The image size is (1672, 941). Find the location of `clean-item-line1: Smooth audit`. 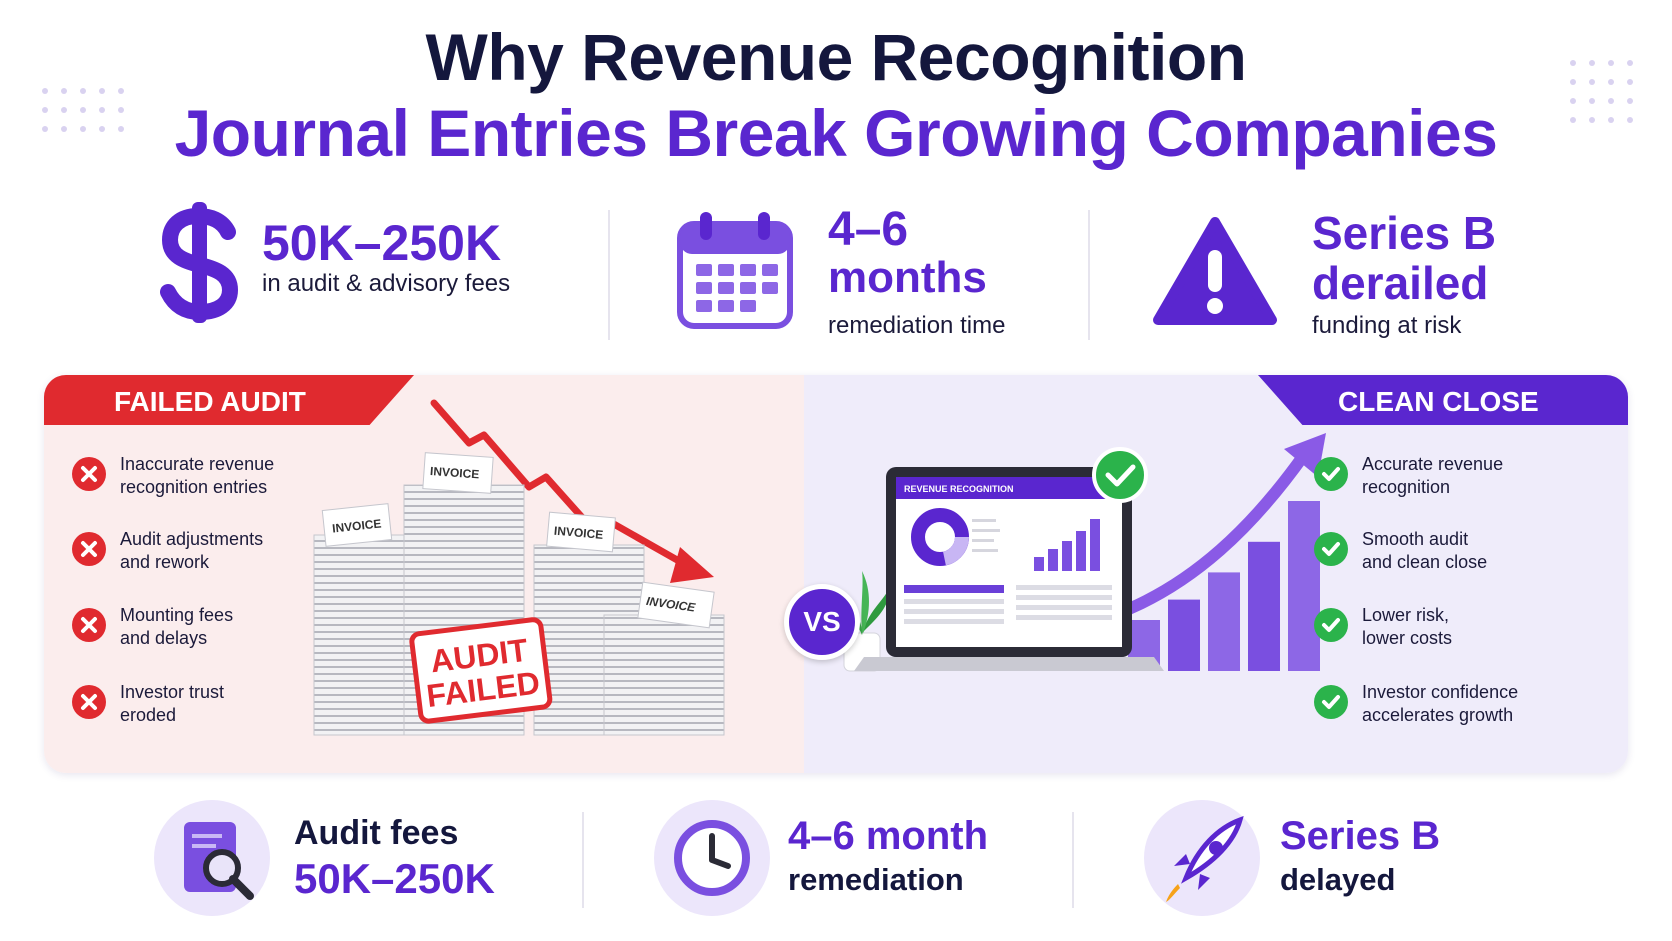

clean-item-line1: Smooth audit is located at coordinates (1415, 539).